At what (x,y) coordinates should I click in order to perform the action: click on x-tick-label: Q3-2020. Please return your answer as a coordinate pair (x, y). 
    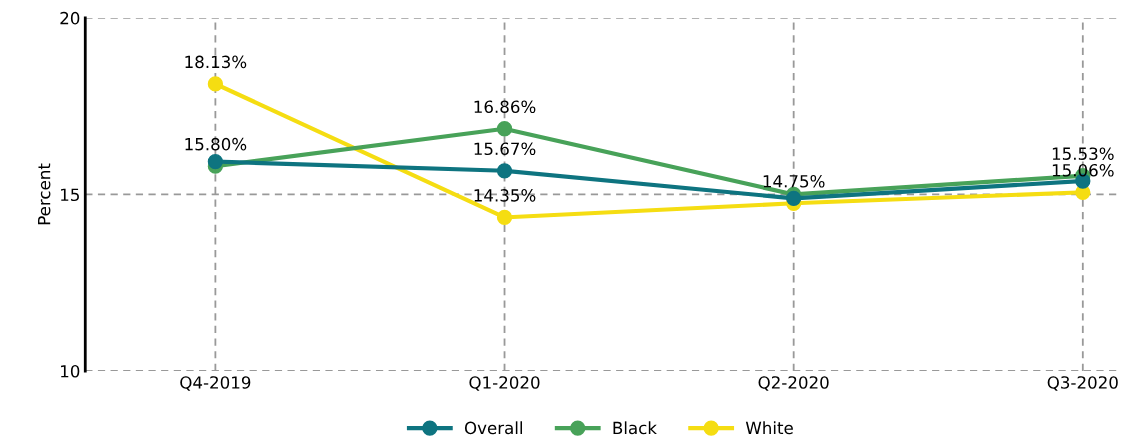
    Looking at the image, I should click on (1082, 383).